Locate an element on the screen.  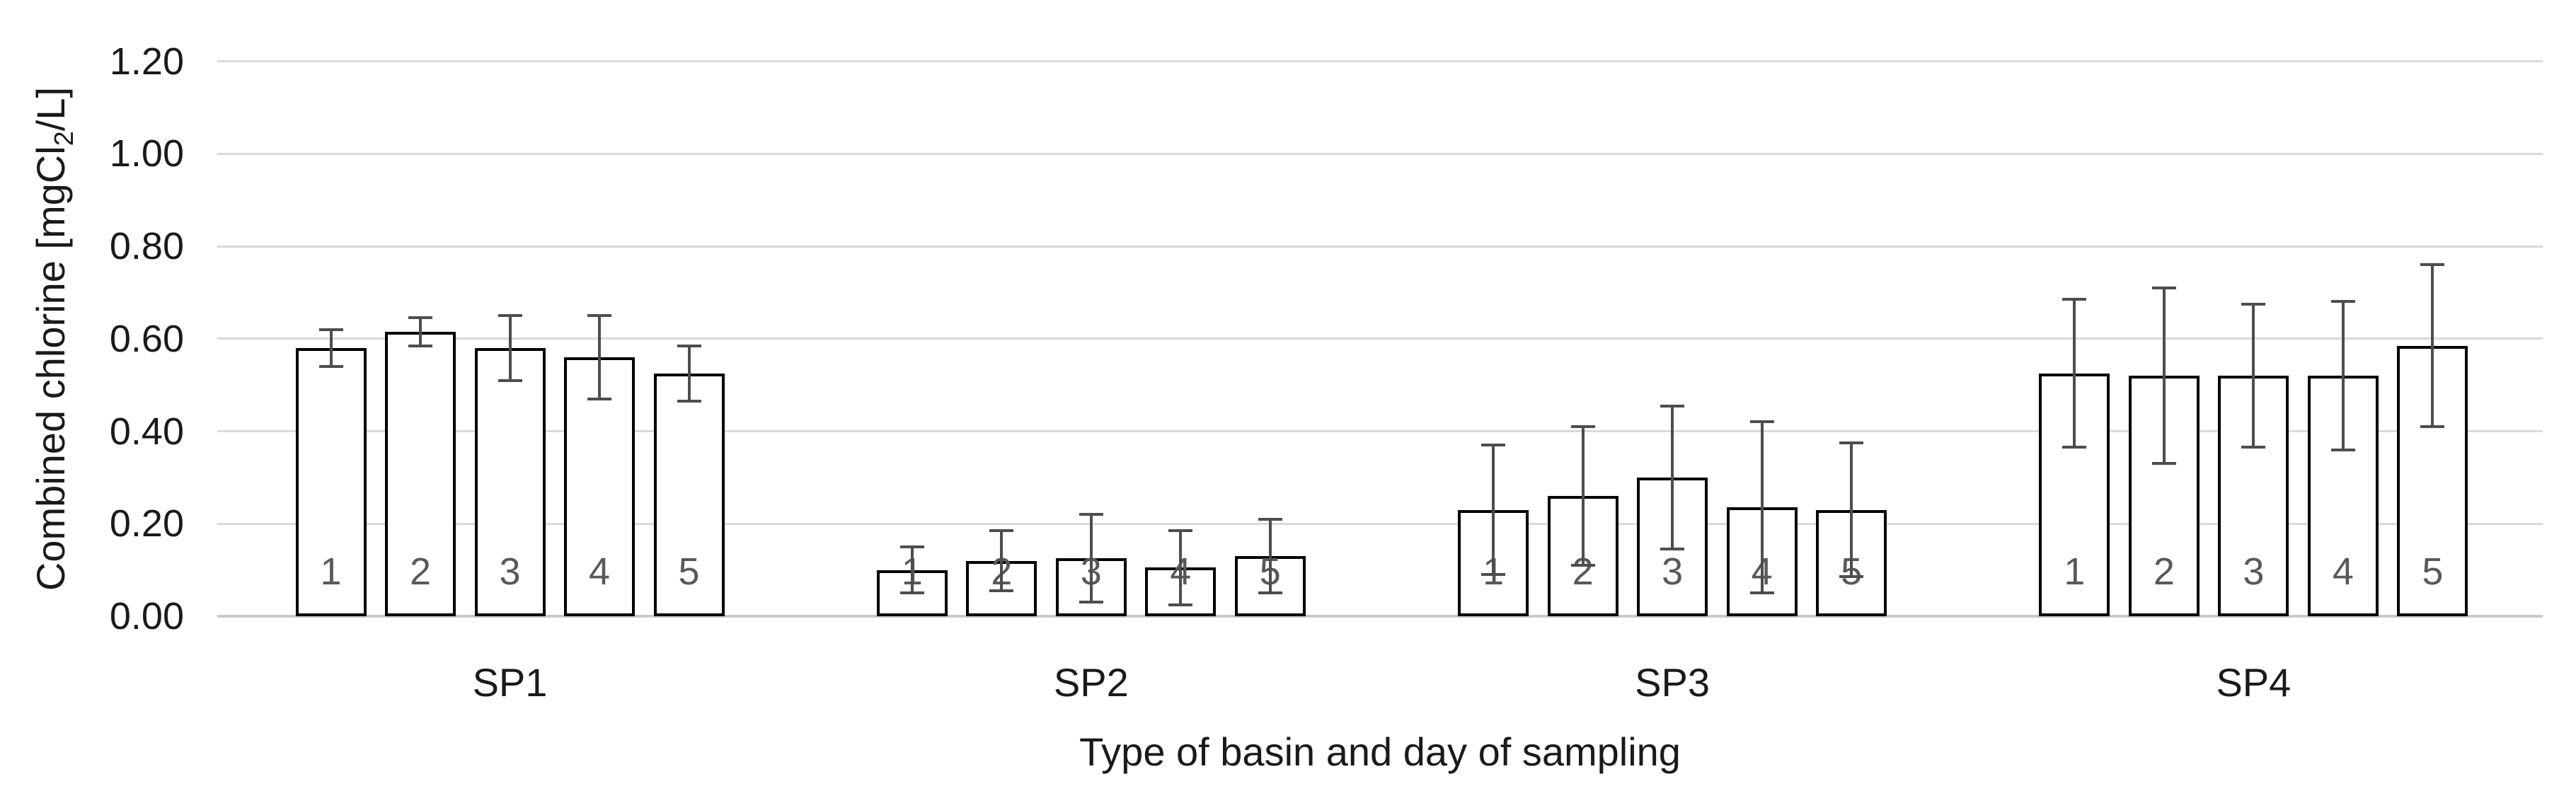
bar-day-5-SP1 is located at coordinates (689, 494).